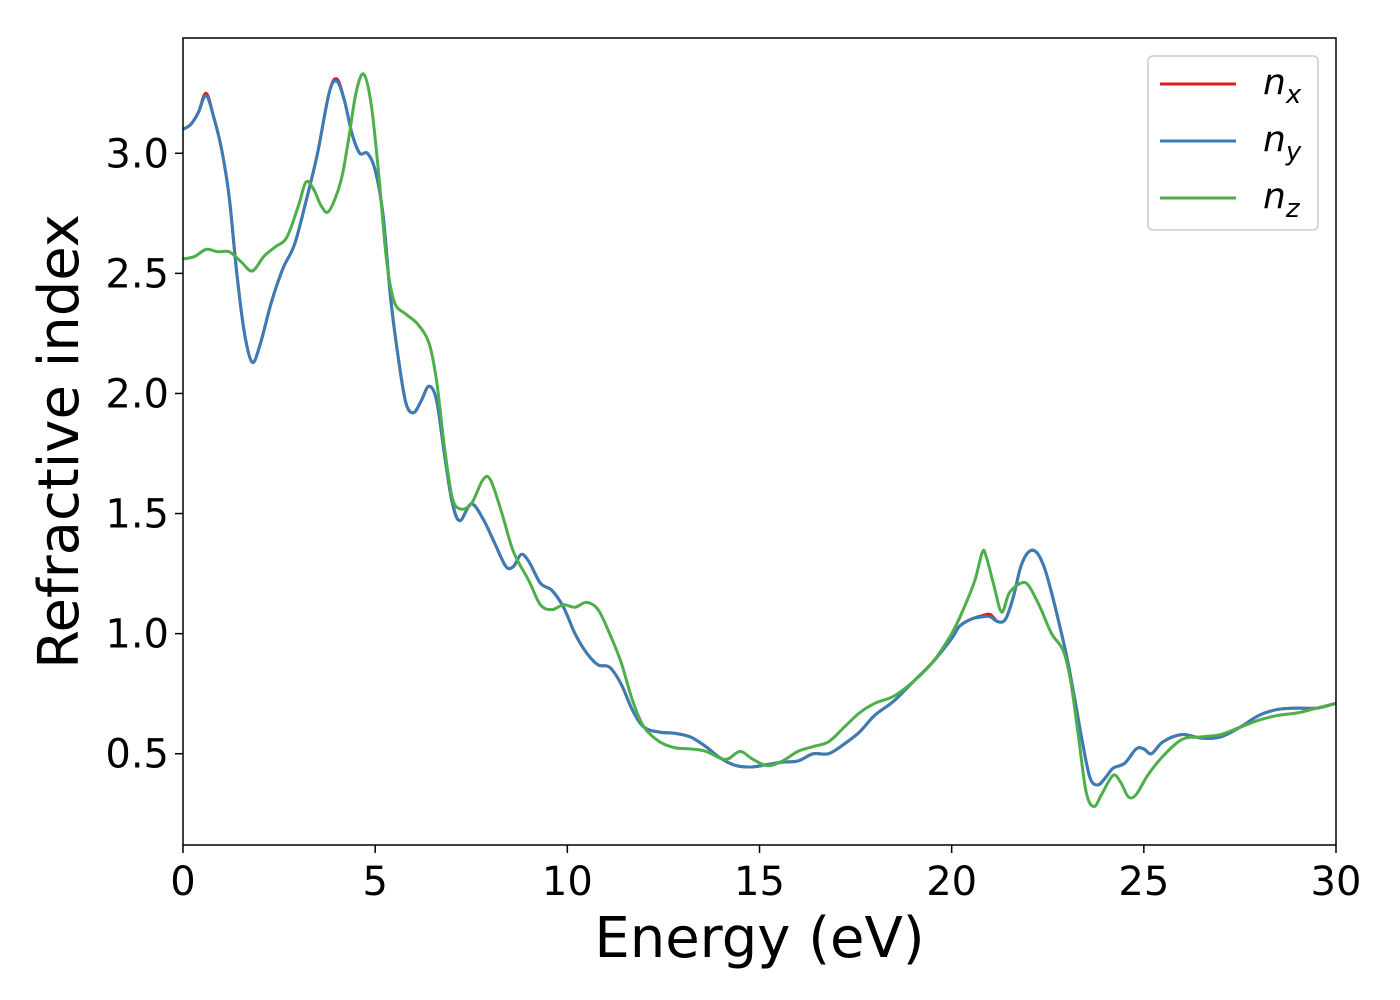  What do you see at coordinates (59, 441) in the screenshot?
I see `y-axis-label: Refractive index` at bounding box center [59, 441].